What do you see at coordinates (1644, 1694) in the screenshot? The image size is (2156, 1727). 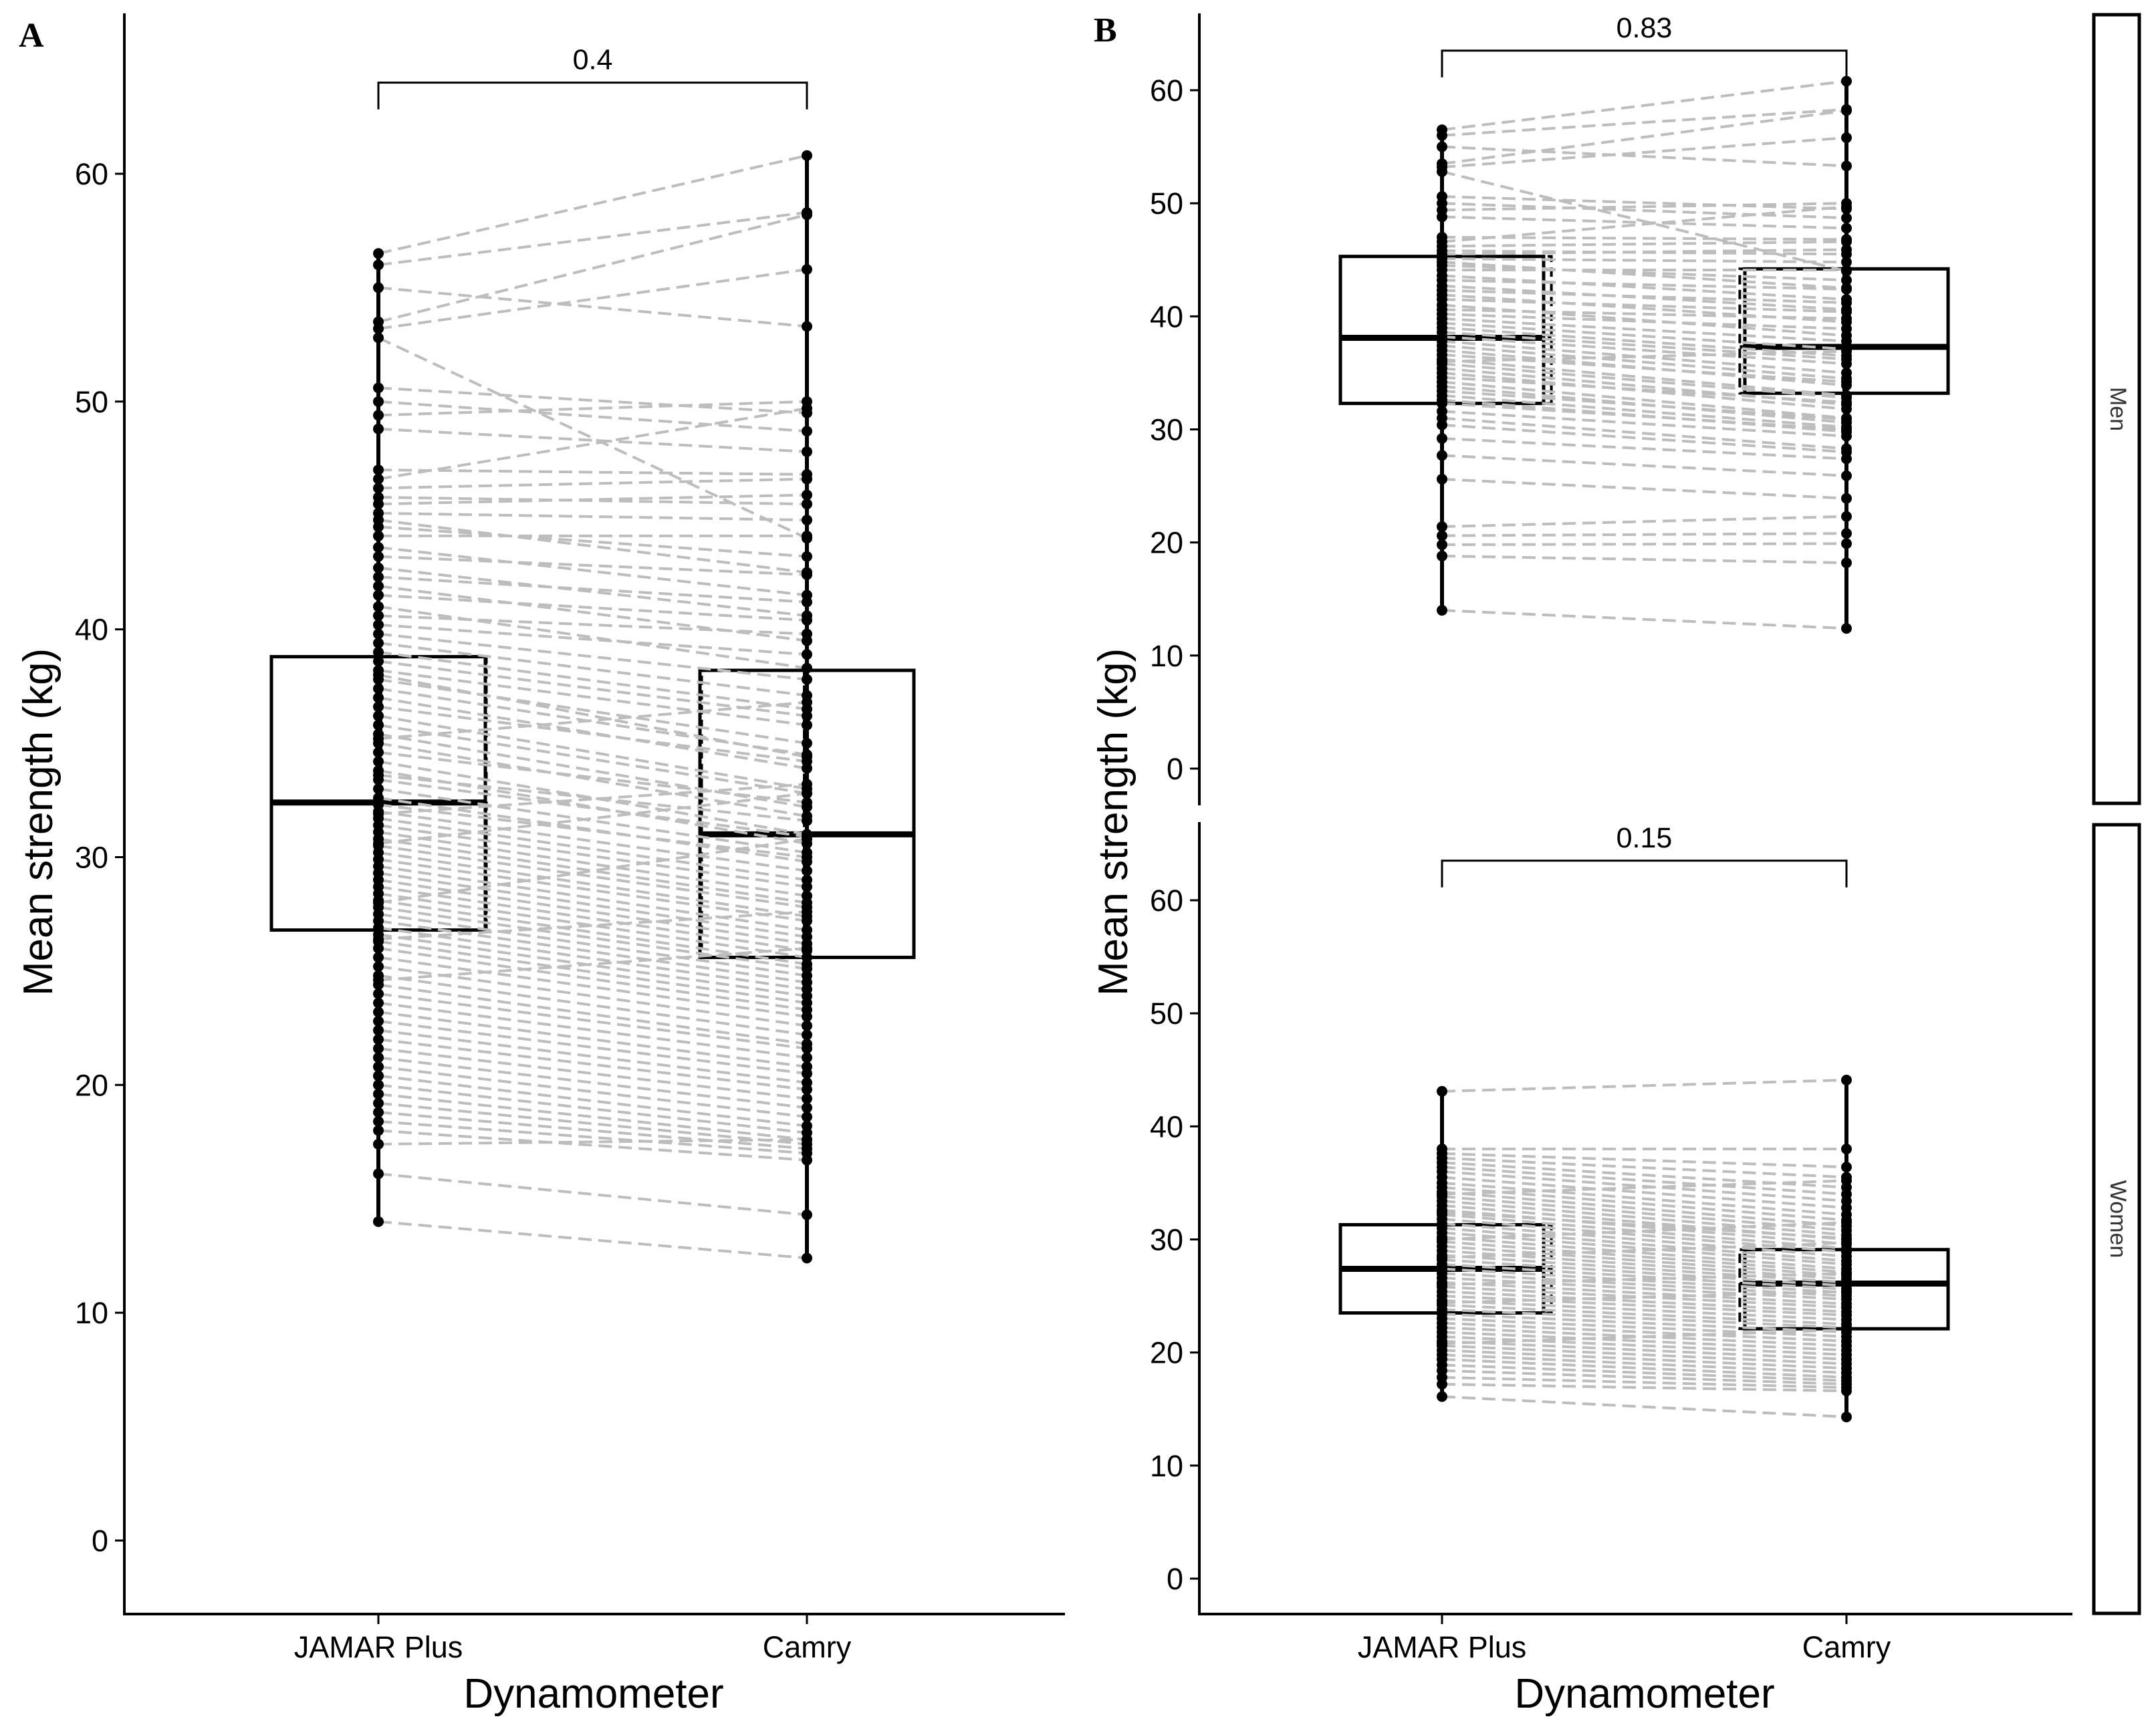 I see `panel-b-x-title: Dynamometer` at bounding box center [1644, 1694].